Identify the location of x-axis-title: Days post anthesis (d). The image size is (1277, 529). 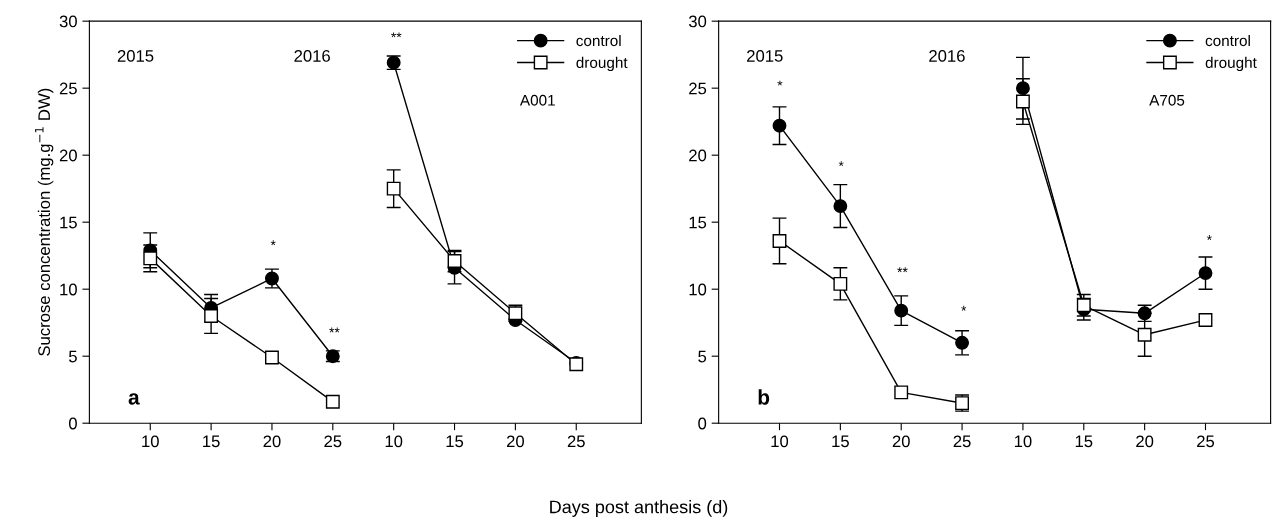
(639, 508).